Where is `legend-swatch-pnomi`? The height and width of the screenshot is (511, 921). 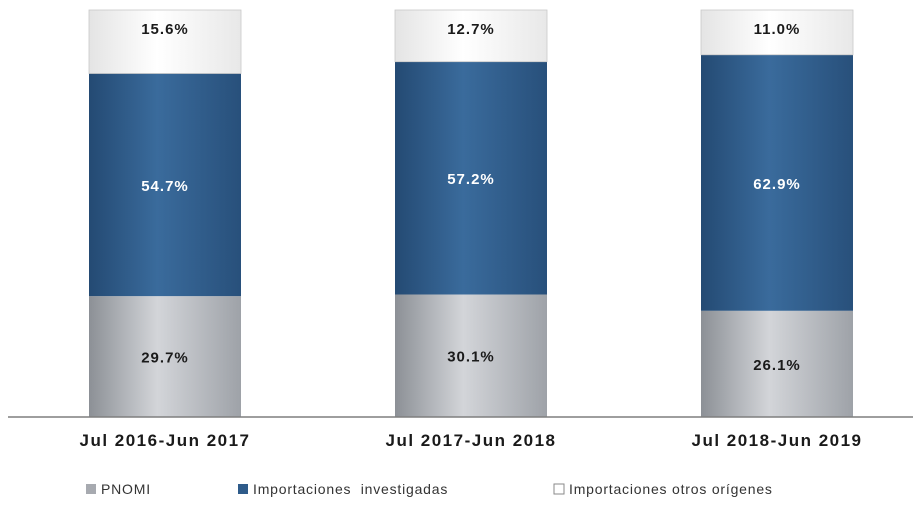 legend-swatch-pnomi is located at coordinates (91, 489).